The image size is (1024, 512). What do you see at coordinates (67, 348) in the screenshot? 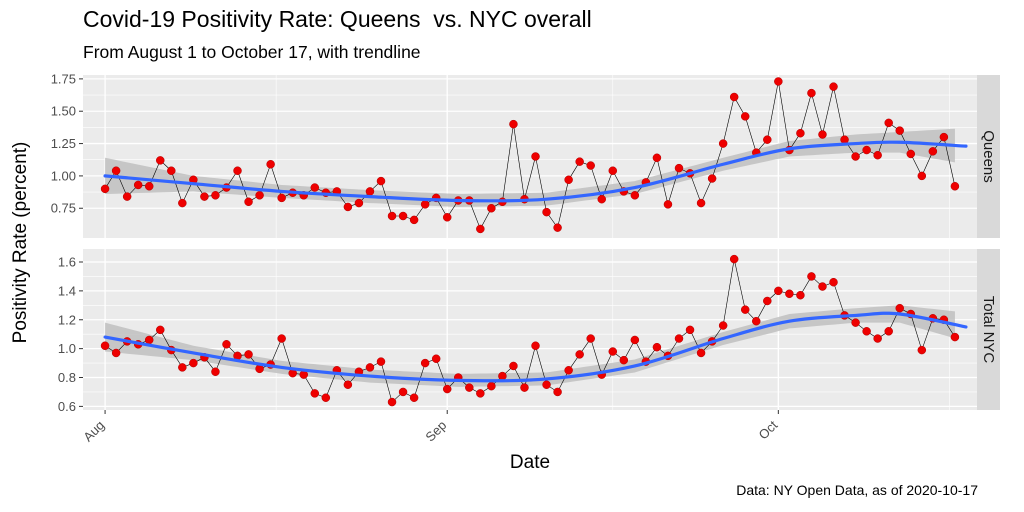
I see `y-tick-label: 1.0` at bounding box center [67, 348].